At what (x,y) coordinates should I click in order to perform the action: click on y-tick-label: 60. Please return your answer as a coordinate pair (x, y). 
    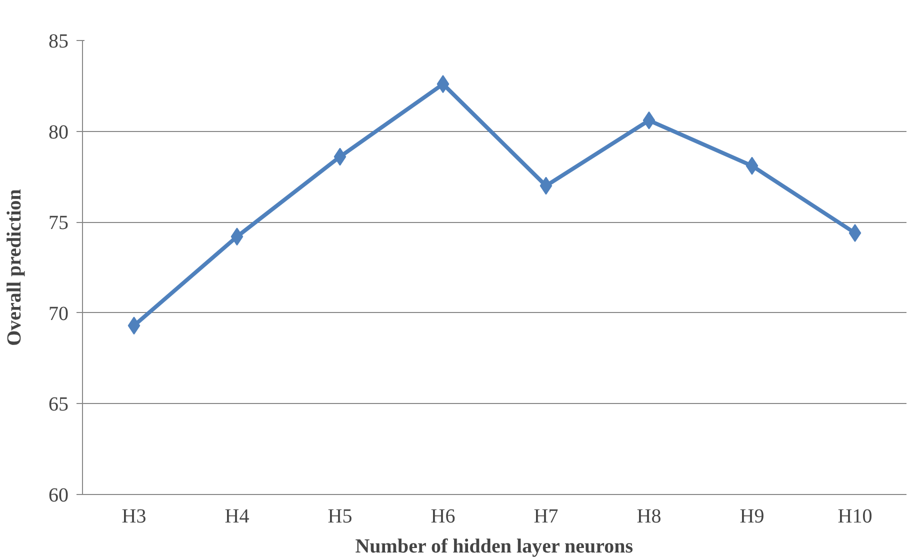
    Looking at the image, I should click on (58, 495).